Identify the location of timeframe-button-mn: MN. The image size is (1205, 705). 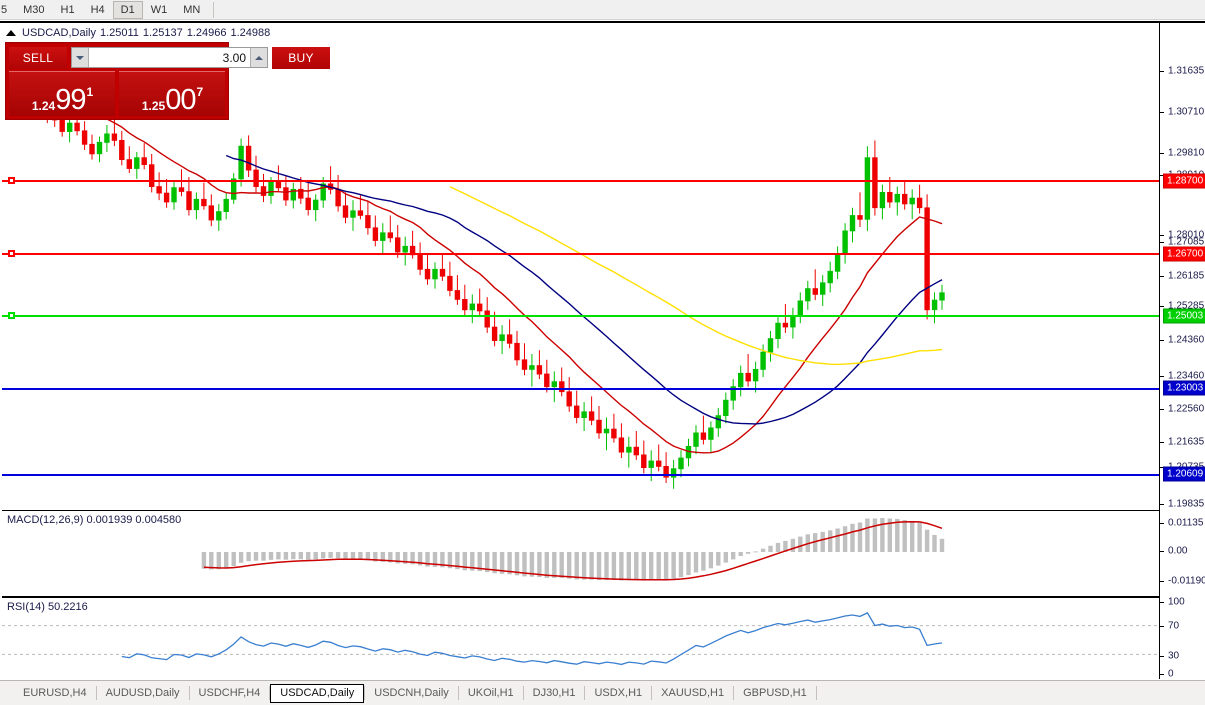
(192, 9).